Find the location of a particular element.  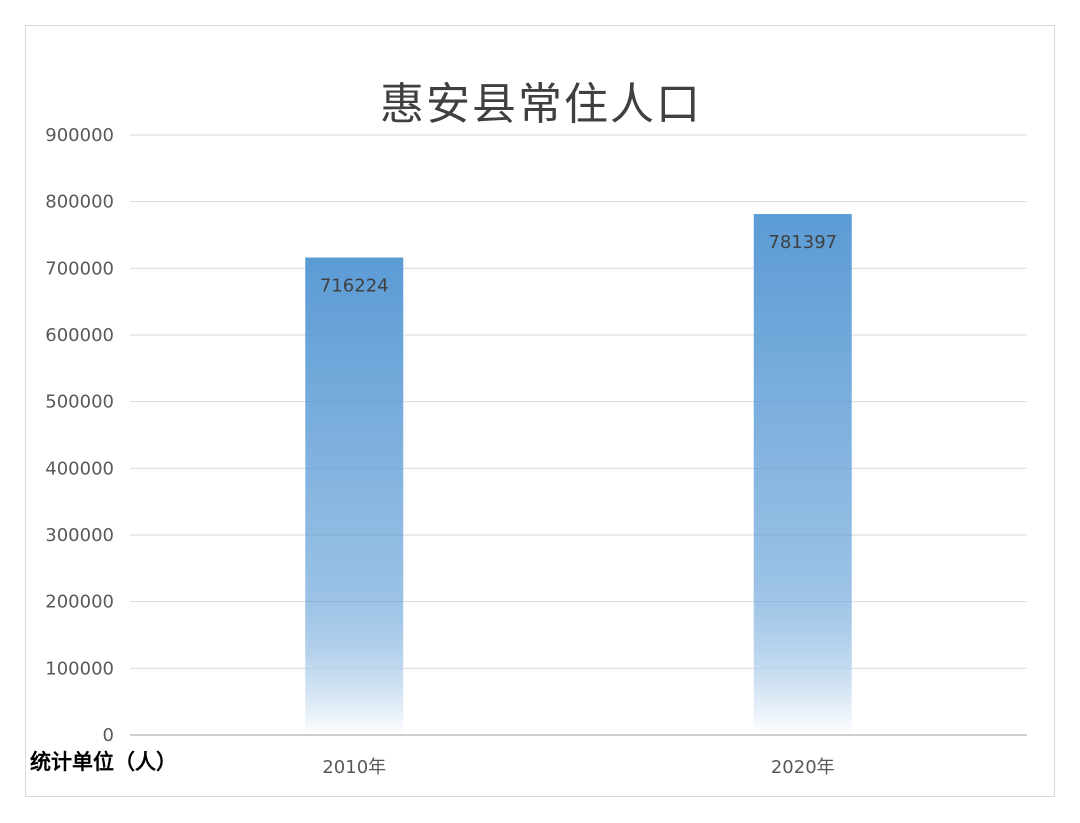

y-tick-label: 100000 is located at coordinates (79, 668).